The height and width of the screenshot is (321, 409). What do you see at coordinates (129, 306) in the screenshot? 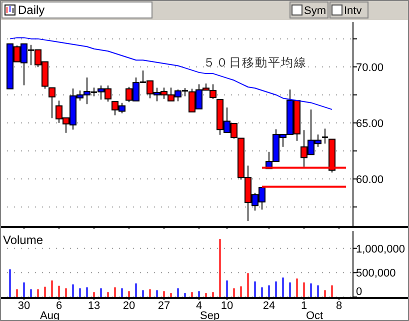
I see `x-tick-label: 20` at bounding box center [129, 306].